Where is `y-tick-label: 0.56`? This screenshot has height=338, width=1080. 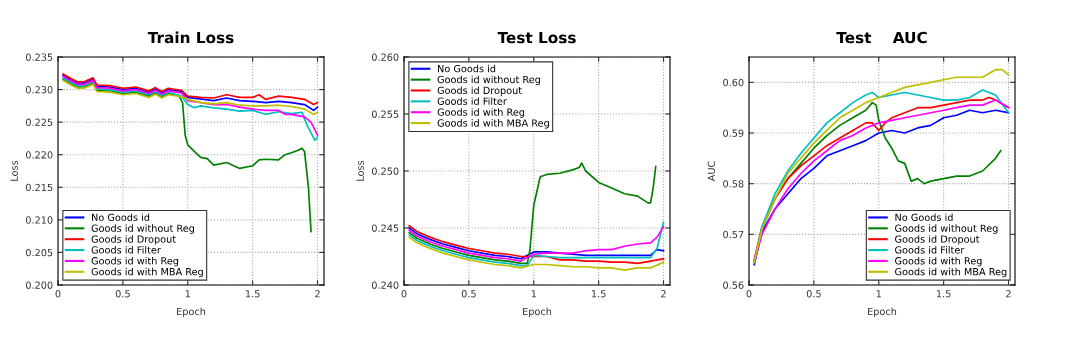 y-tick-label: 0.56 is located at coordinates (733, 285).